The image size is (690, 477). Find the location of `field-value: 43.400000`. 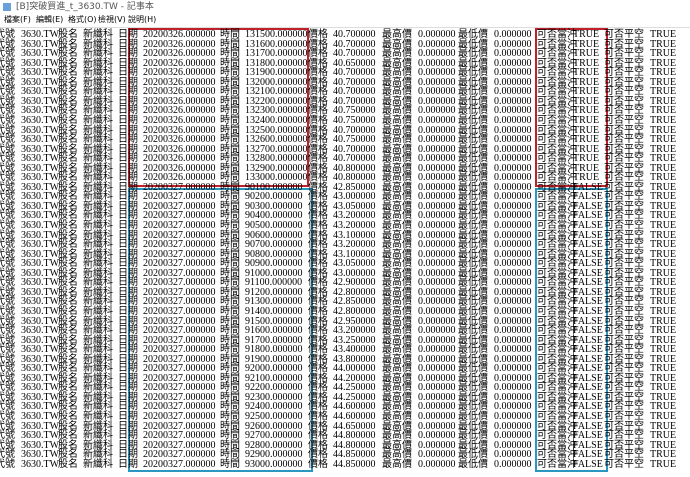

field-value: 43.400000 is located at coordinates (354, 350).